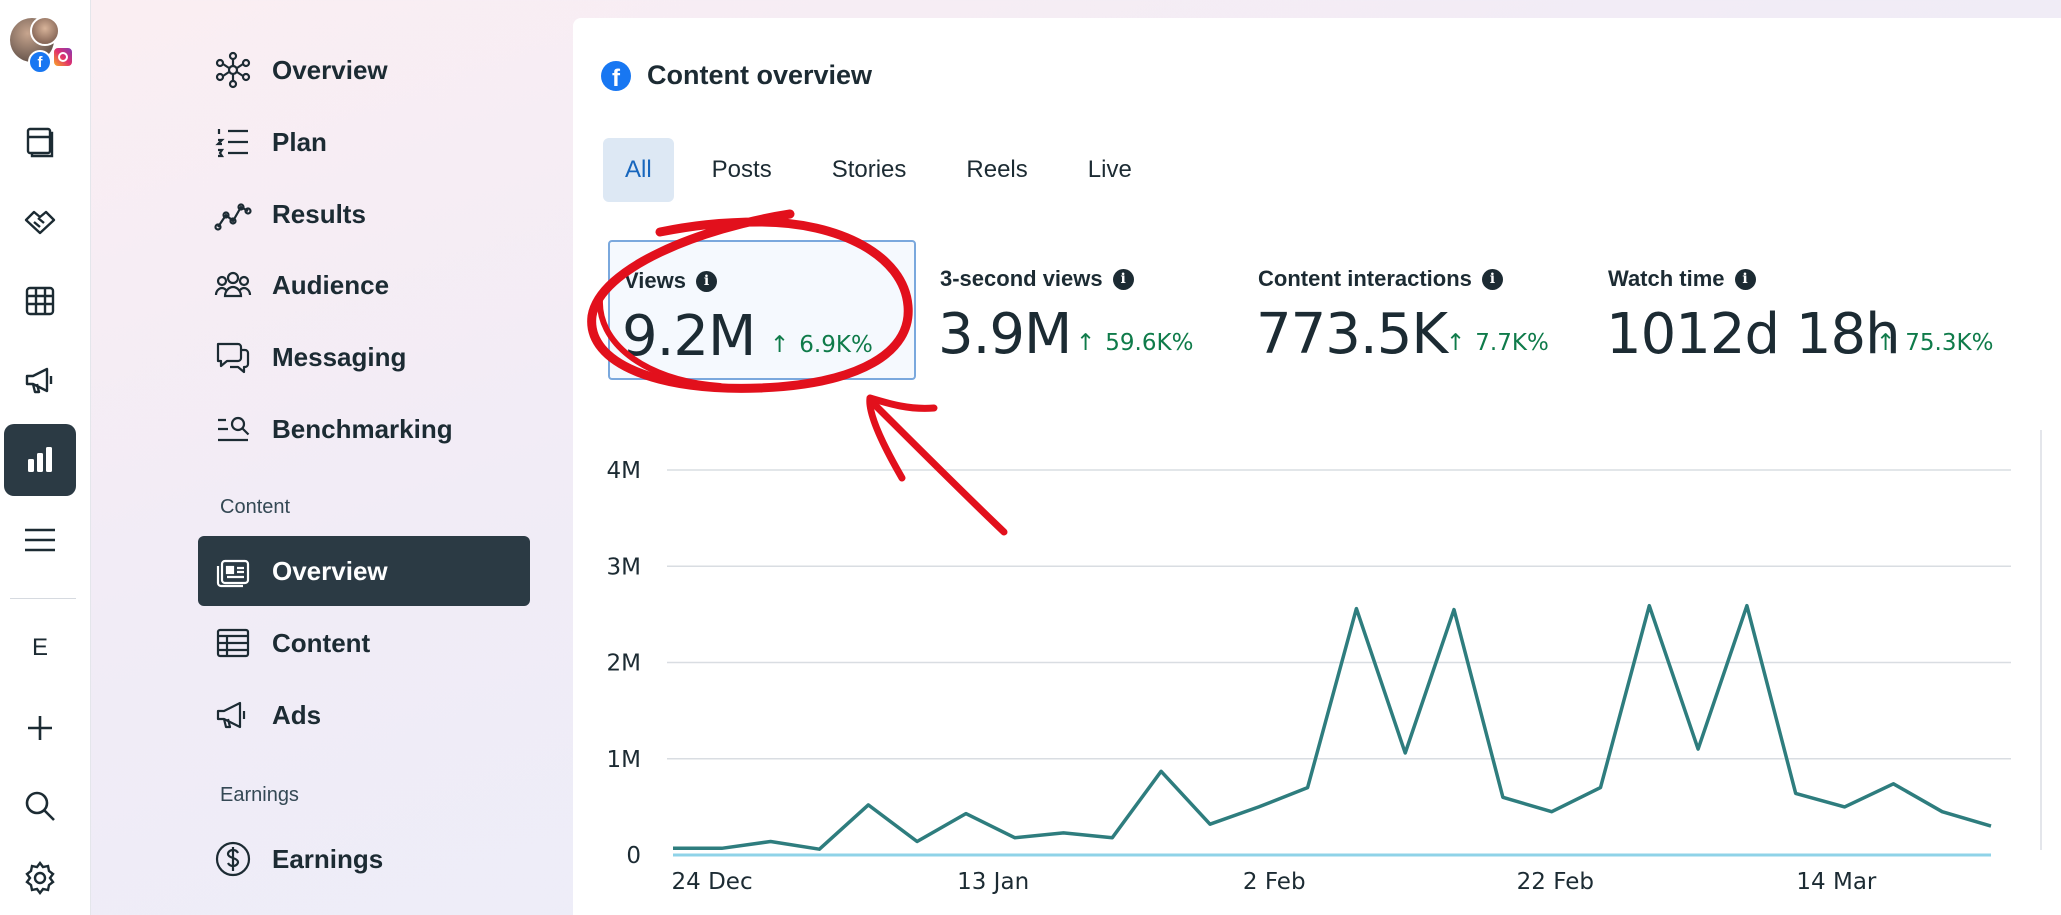 This screenshot has width=2061, height=915. Describe the element at coordinates (63, 57) in the screenshot. I see `instagram-badge-icon` at that location.